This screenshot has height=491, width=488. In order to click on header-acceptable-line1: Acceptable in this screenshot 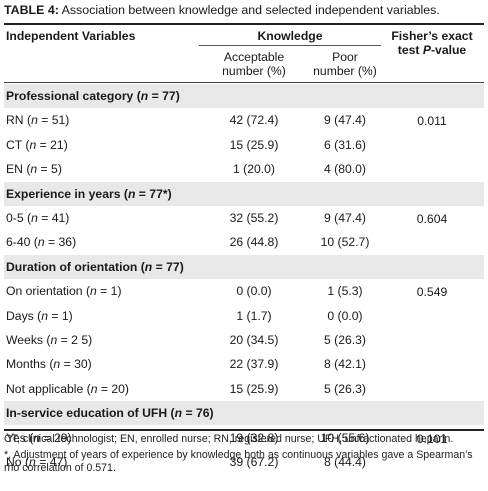, I will do `click(254, 57)`.